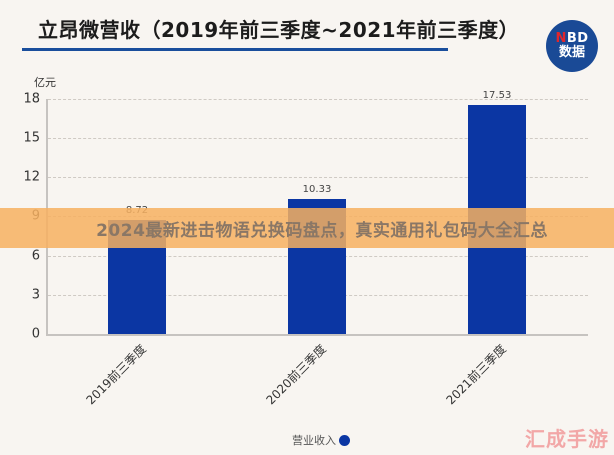  I want to click on nbd-logo-text: NBD, so click(572, 39).